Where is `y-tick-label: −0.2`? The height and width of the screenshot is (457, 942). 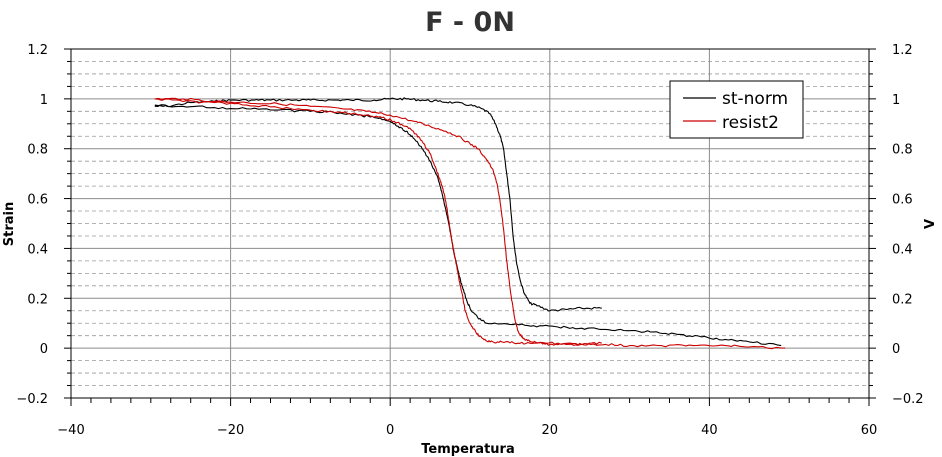 y-tick-label: −0.2 is located at coordinates (32, 399).